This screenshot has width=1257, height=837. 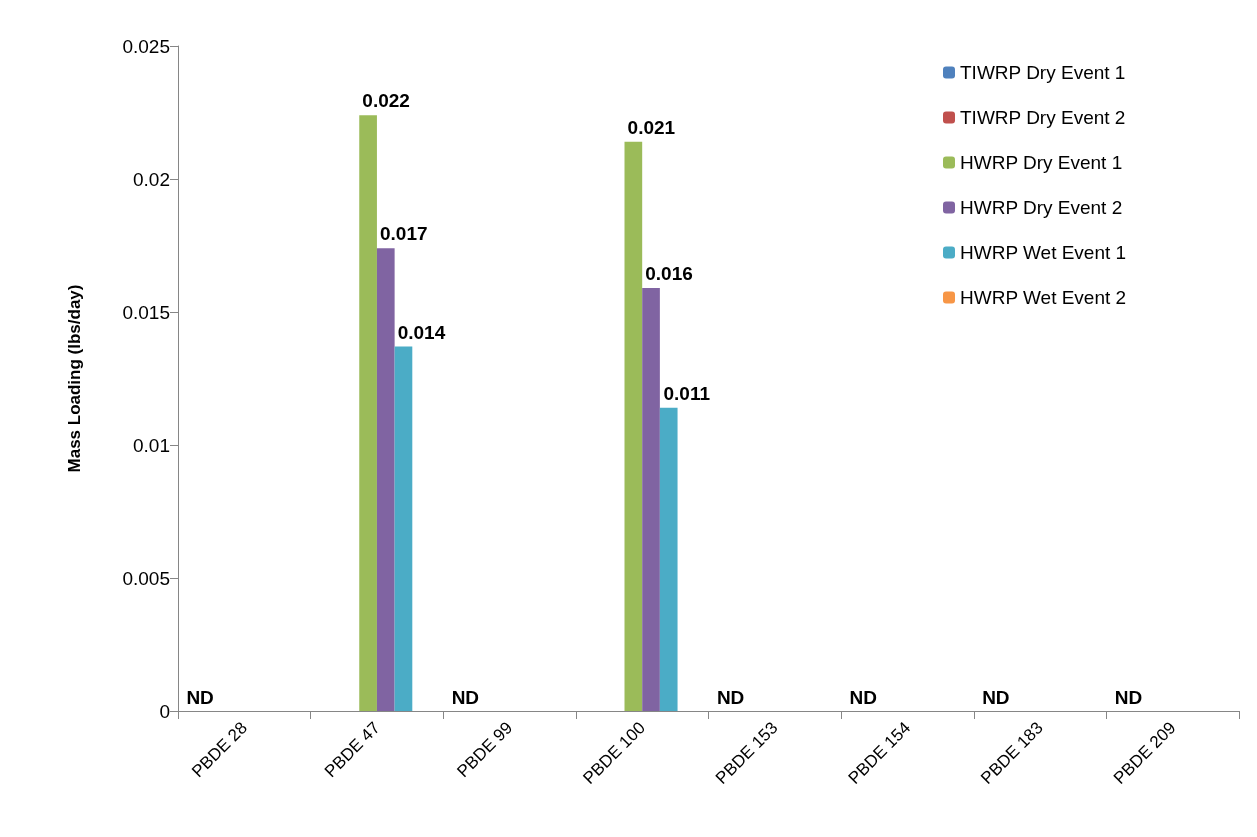 What do you see at coordinates (146, 46) in the screenshot?
I see `y-tick-label: 0.025` at bounding box center [146, 46].